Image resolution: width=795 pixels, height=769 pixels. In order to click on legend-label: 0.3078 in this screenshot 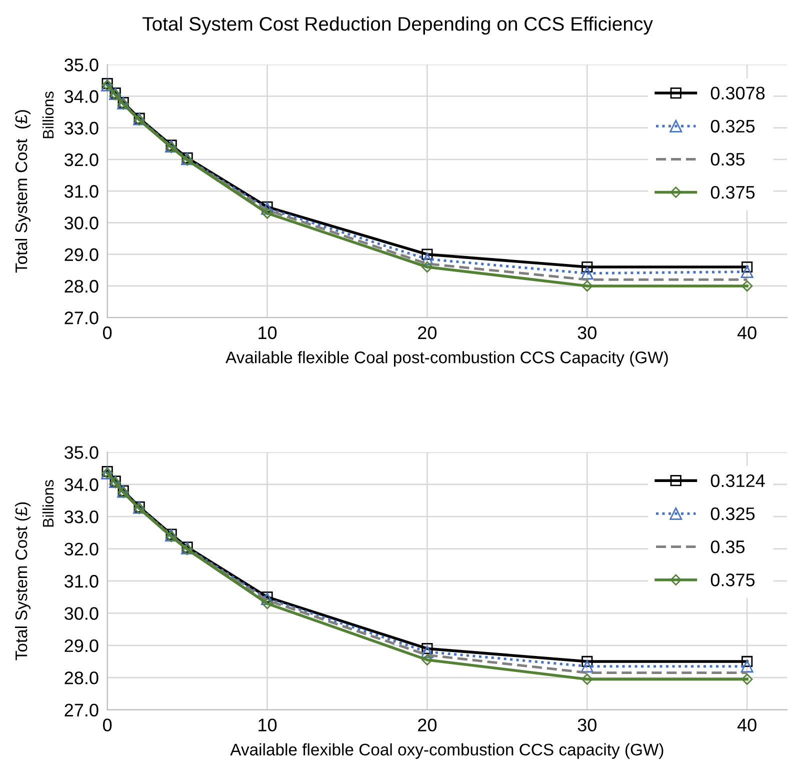, I will do `click(737, 93)`.